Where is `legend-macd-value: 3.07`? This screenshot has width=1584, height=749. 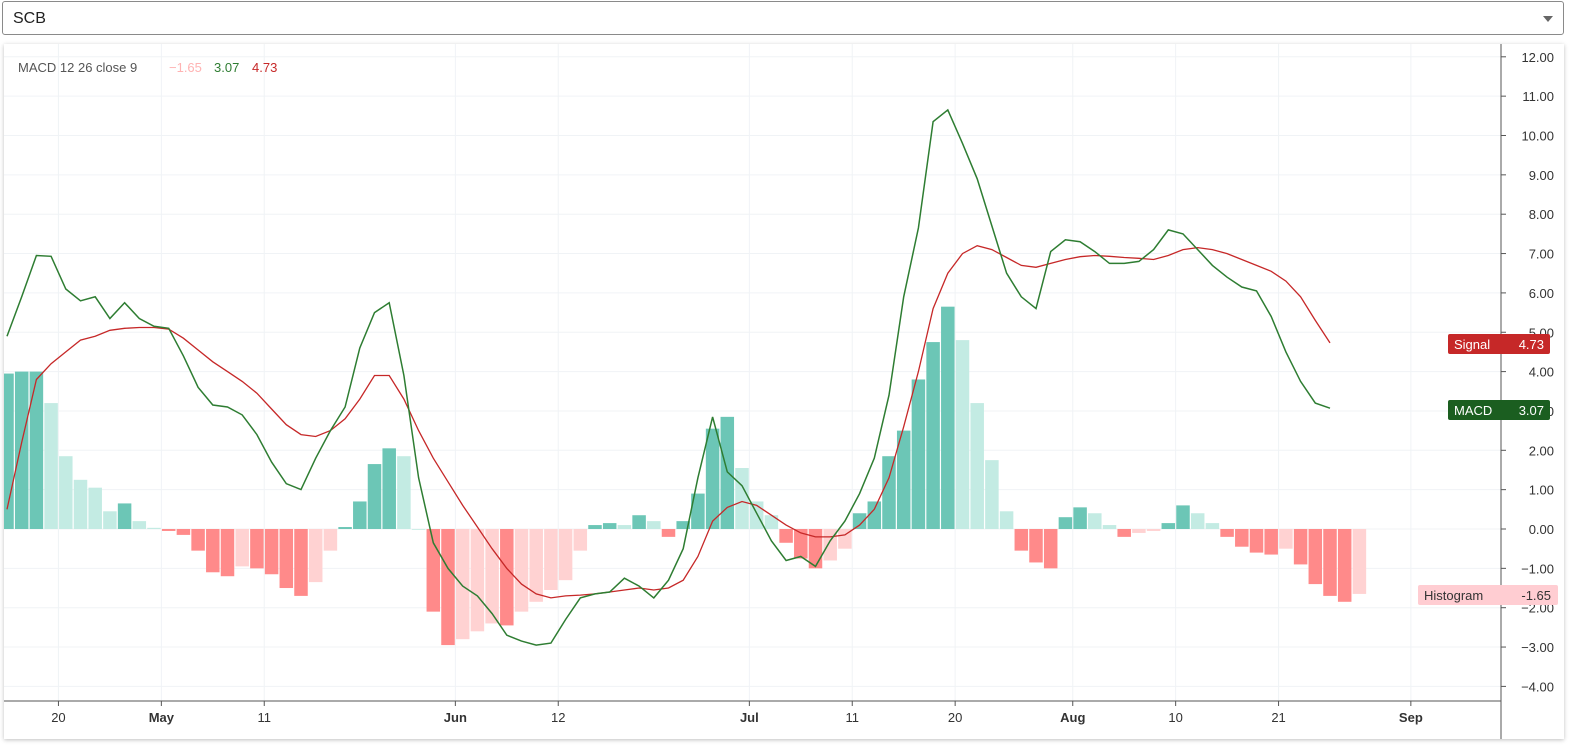
legend-macd-value: 3.07 is located at coordinates (226, 67).